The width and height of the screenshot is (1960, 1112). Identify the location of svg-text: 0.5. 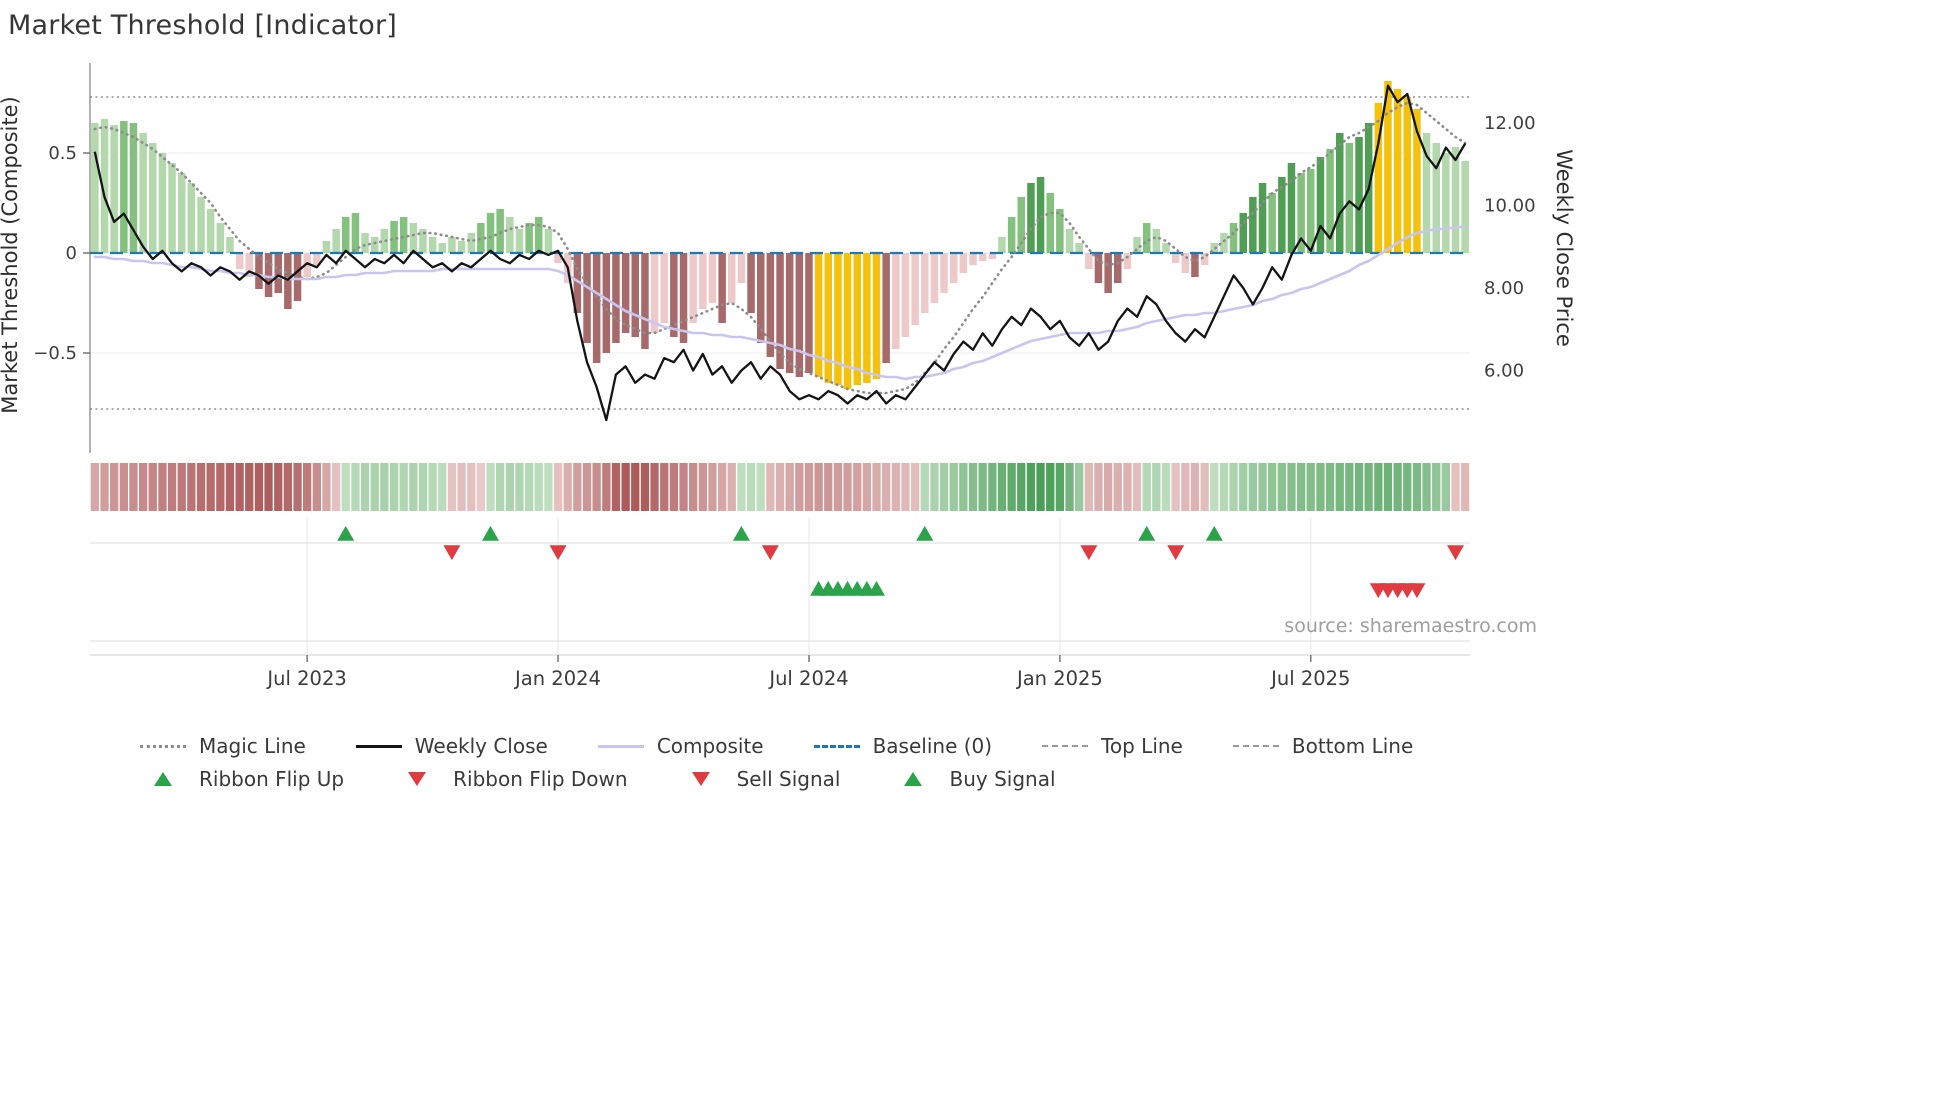
(62, 153).